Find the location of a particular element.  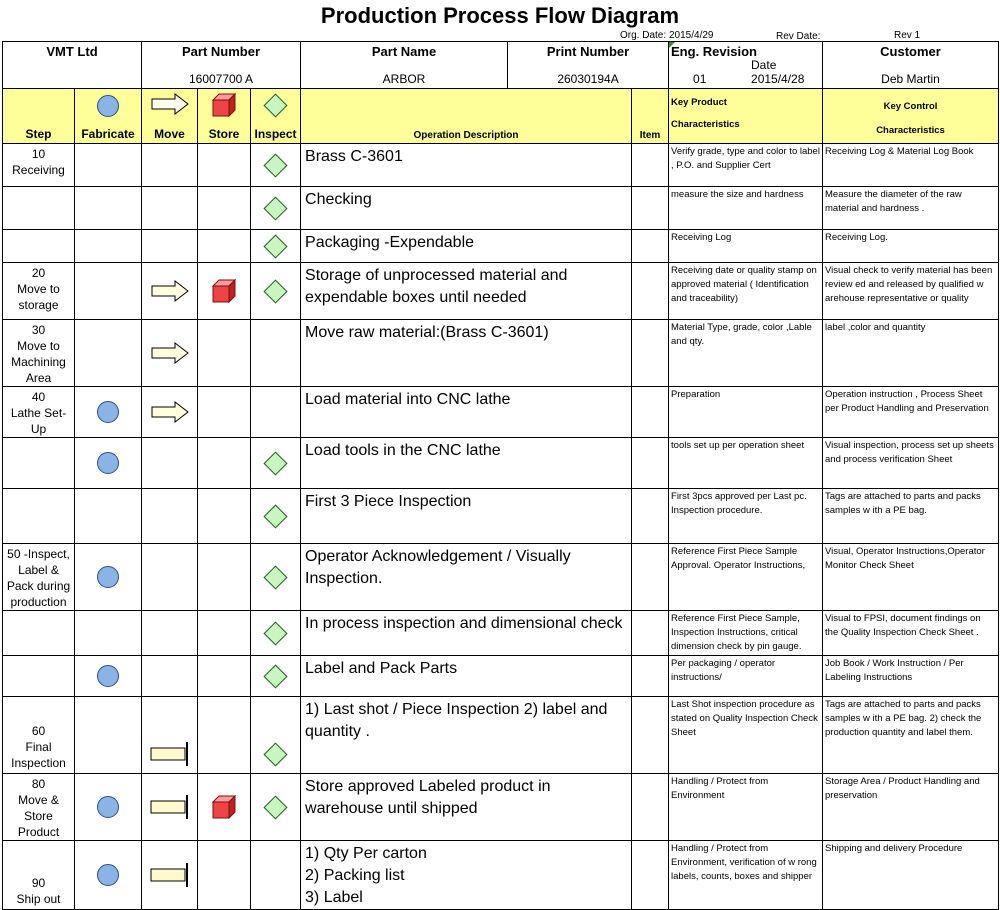

operation-cell: Load material into CNC lathe is located at coordinates (466, 412).